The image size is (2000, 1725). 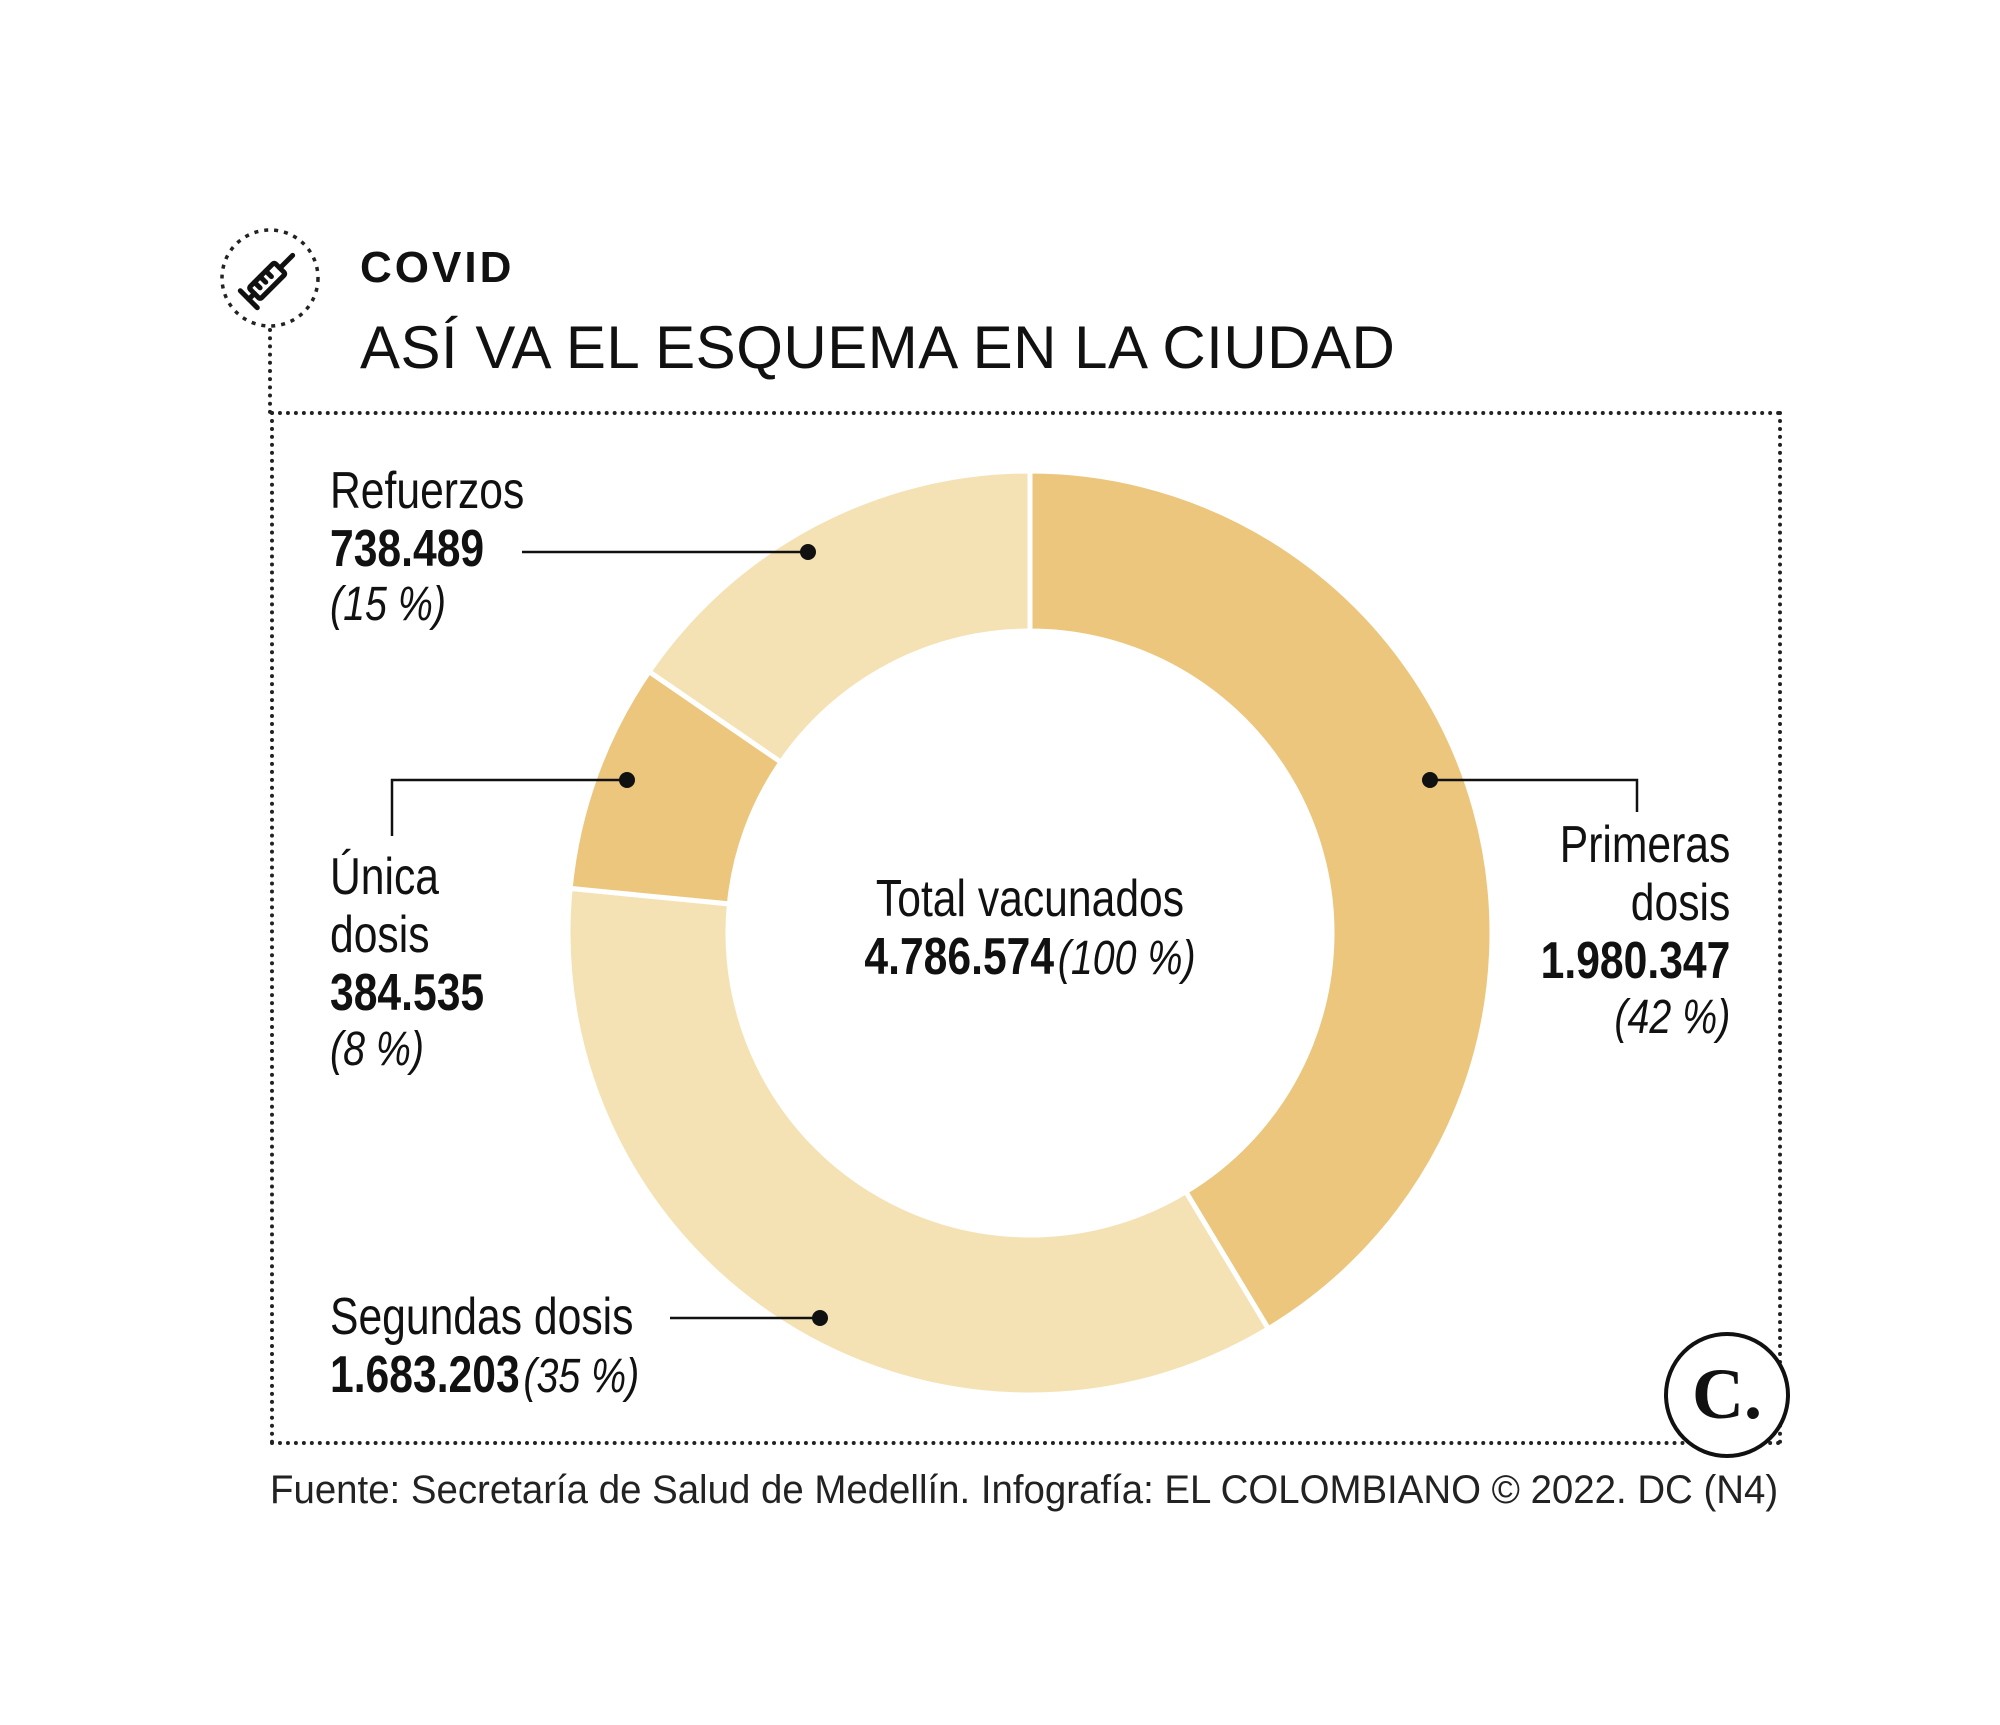 What do you see at coordinates (808, 552) in the screenshot?
I see `leader-dot-refuerzos` at bounding box center [808, 552].